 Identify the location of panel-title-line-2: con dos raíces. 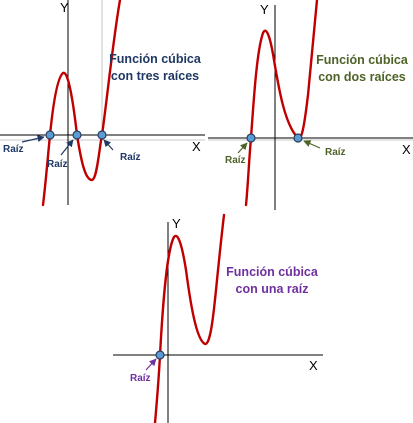
(362, 77).